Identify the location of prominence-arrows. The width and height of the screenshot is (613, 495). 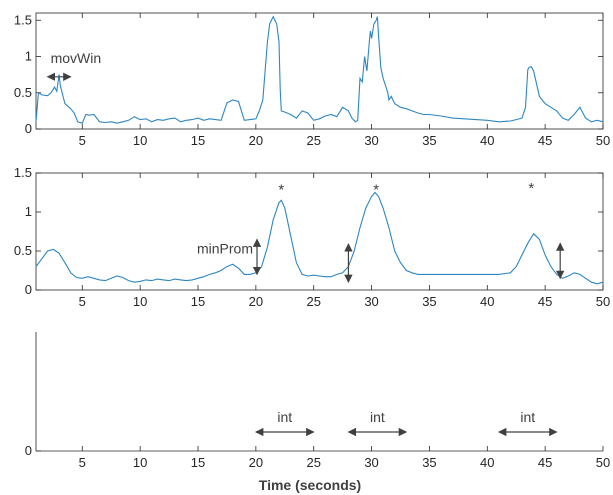
(408, 261).